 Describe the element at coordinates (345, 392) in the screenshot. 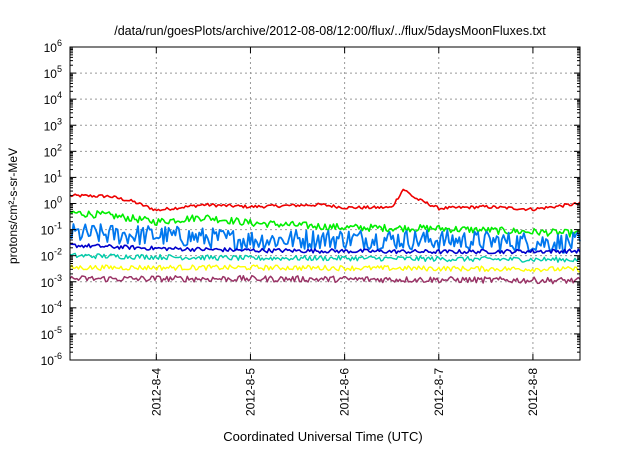

I see `x-tick-label: 2012-8-6` at that location.